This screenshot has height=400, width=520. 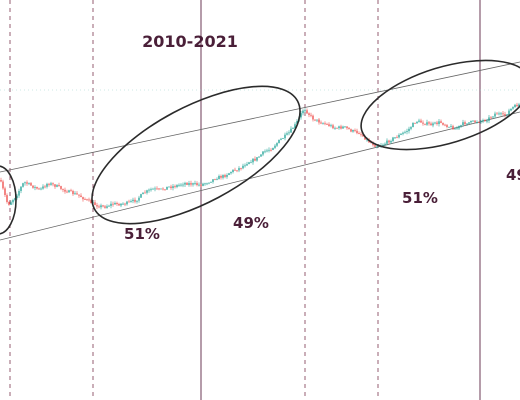 I want to click on annotation-51-first: 51%, so click(x=142, y=234).